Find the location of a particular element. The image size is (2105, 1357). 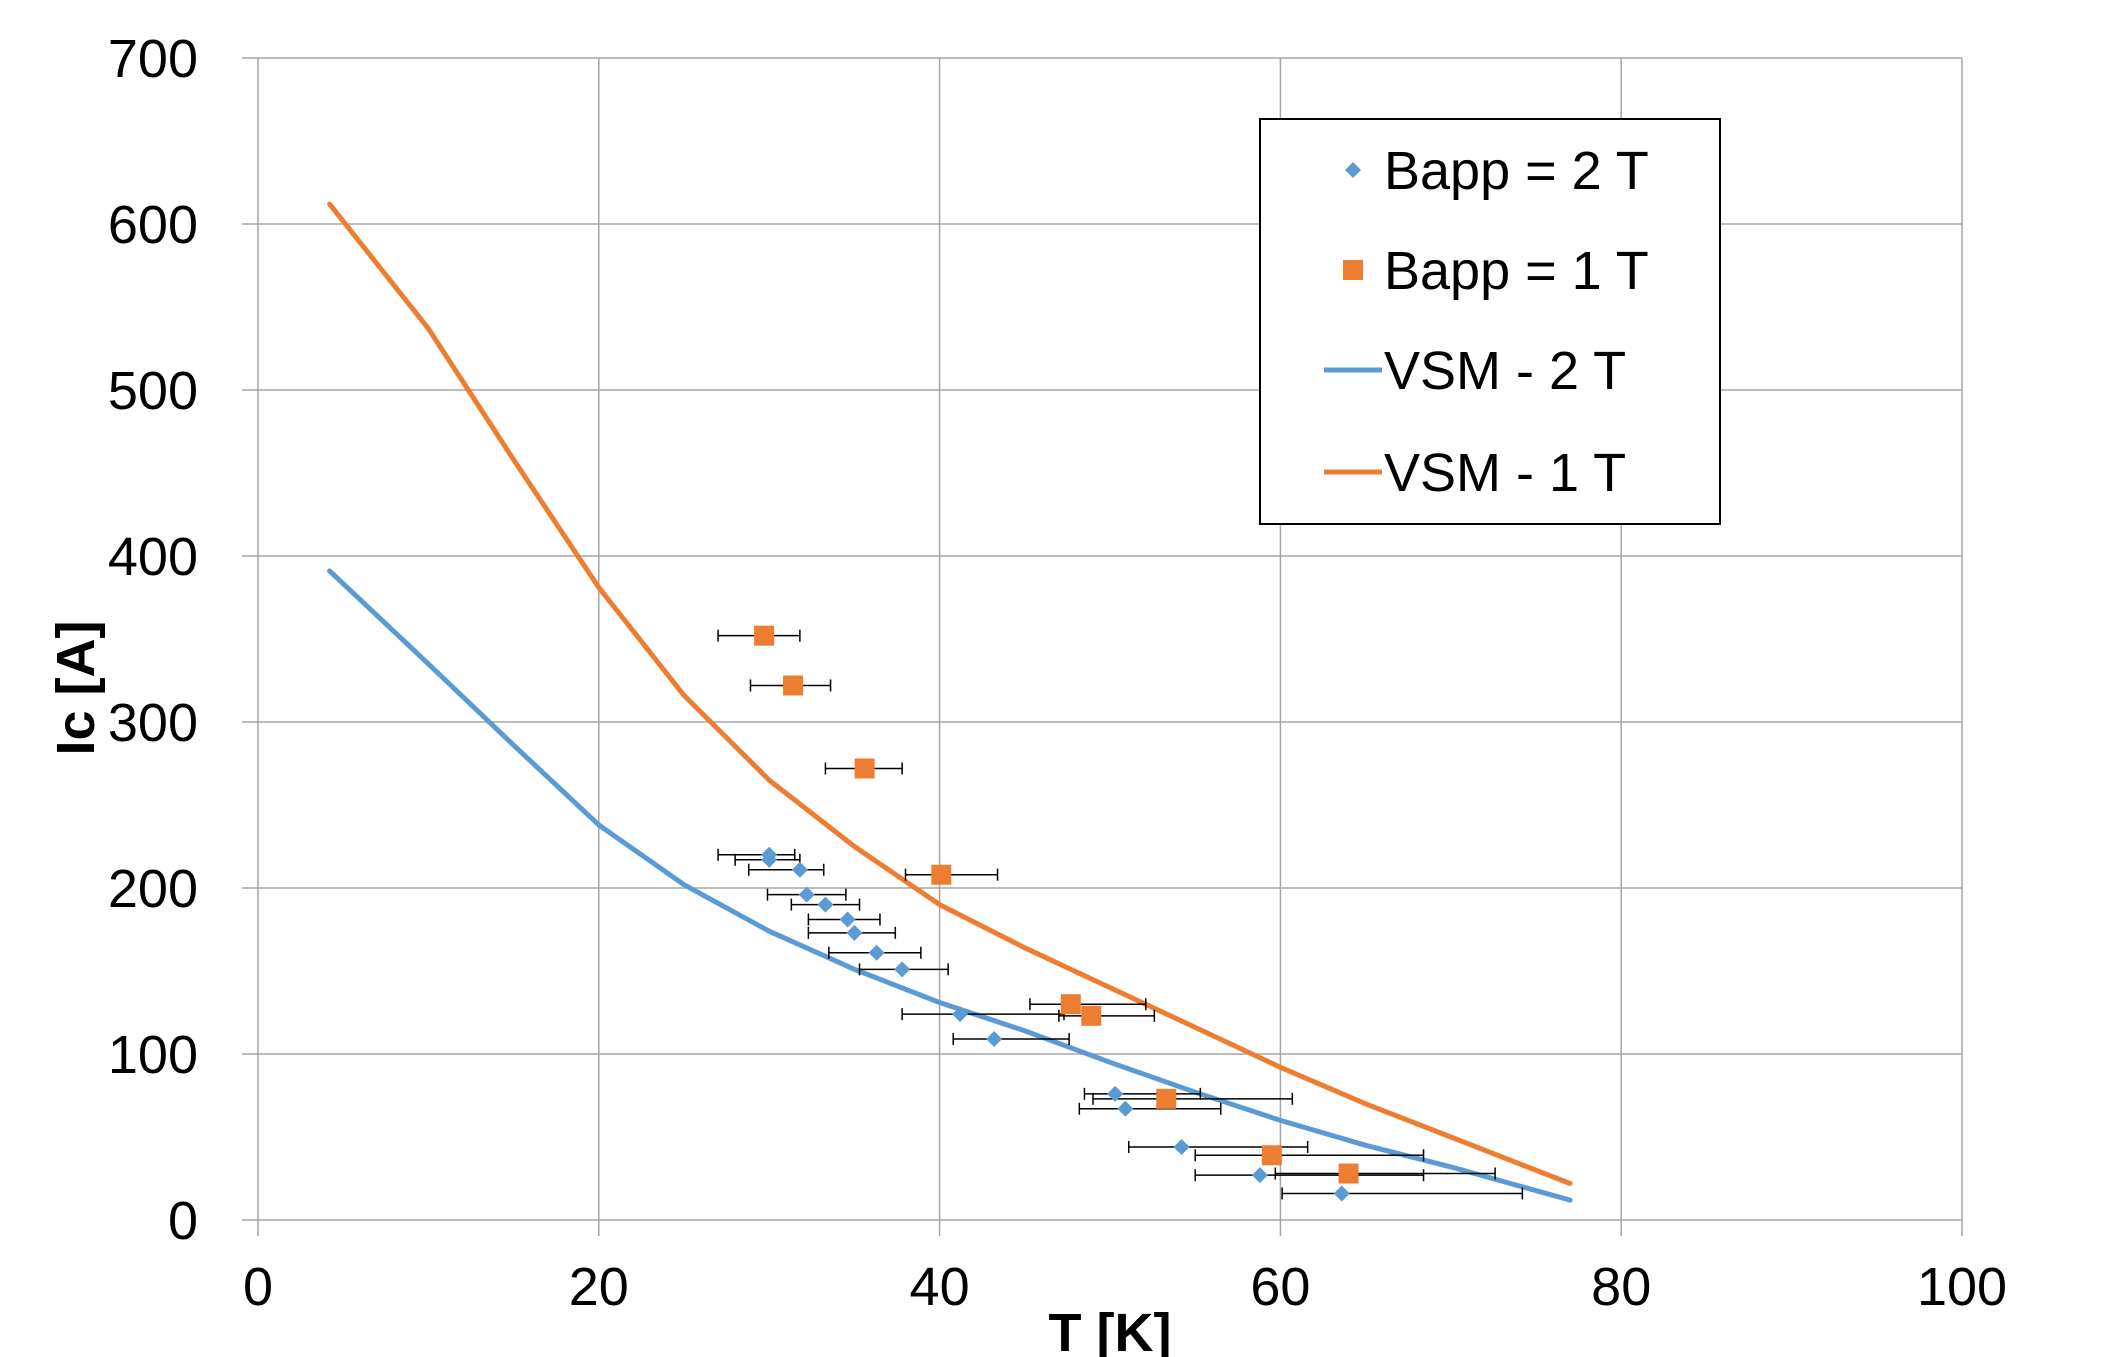

x-tick-label: 40 is located at coordinates (940, 1287).